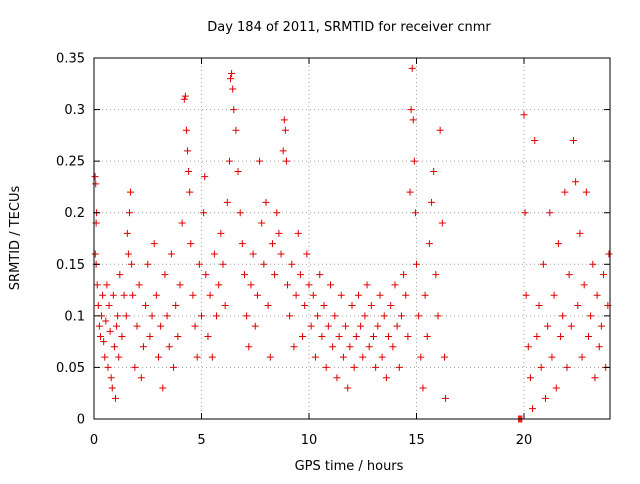 The image size is (640, 484). I want to click on y-tick-label: 0.2, so click(74, 213).